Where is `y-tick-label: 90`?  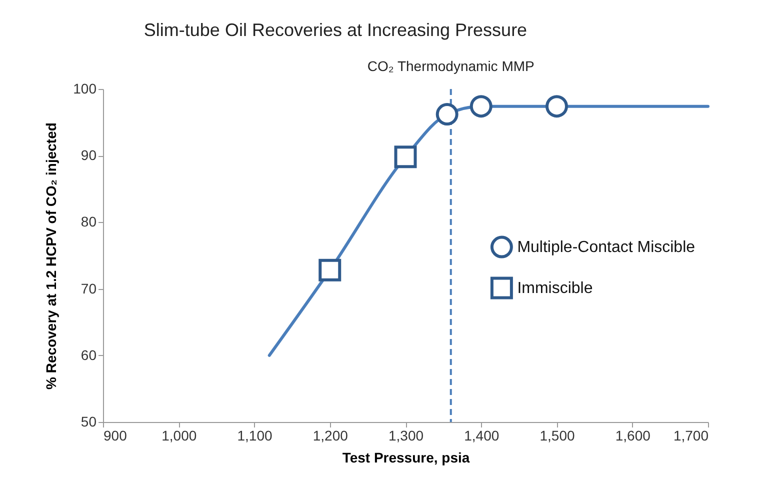
y-tick-label: 90 is located at coordinates (88, 155).